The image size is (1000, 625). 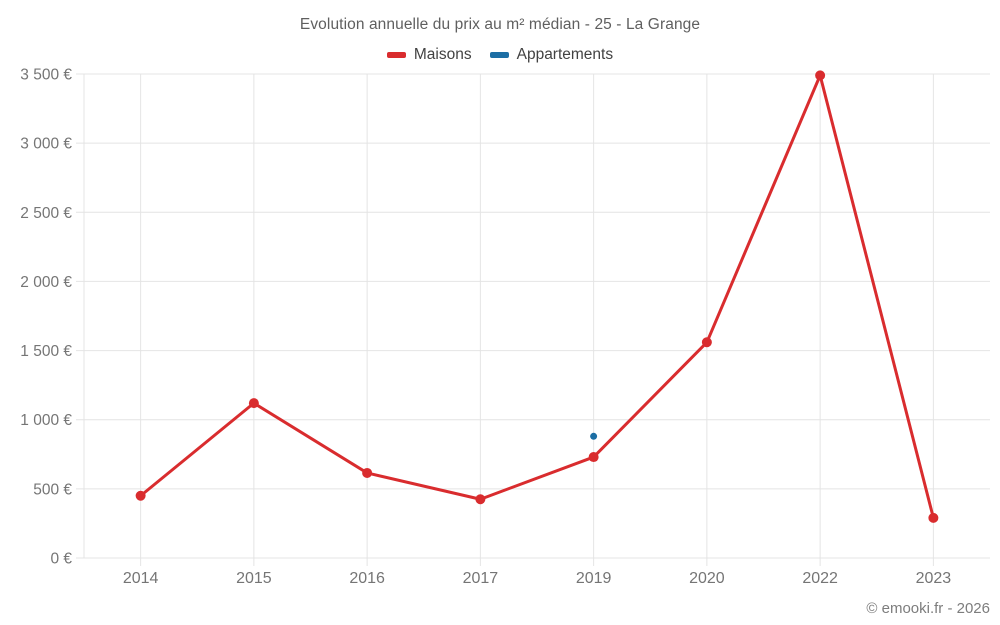 What do you see at coordinates (594, 436) in the screenshot?
I see `data-point-appartements` at bounding box center [594, 436].